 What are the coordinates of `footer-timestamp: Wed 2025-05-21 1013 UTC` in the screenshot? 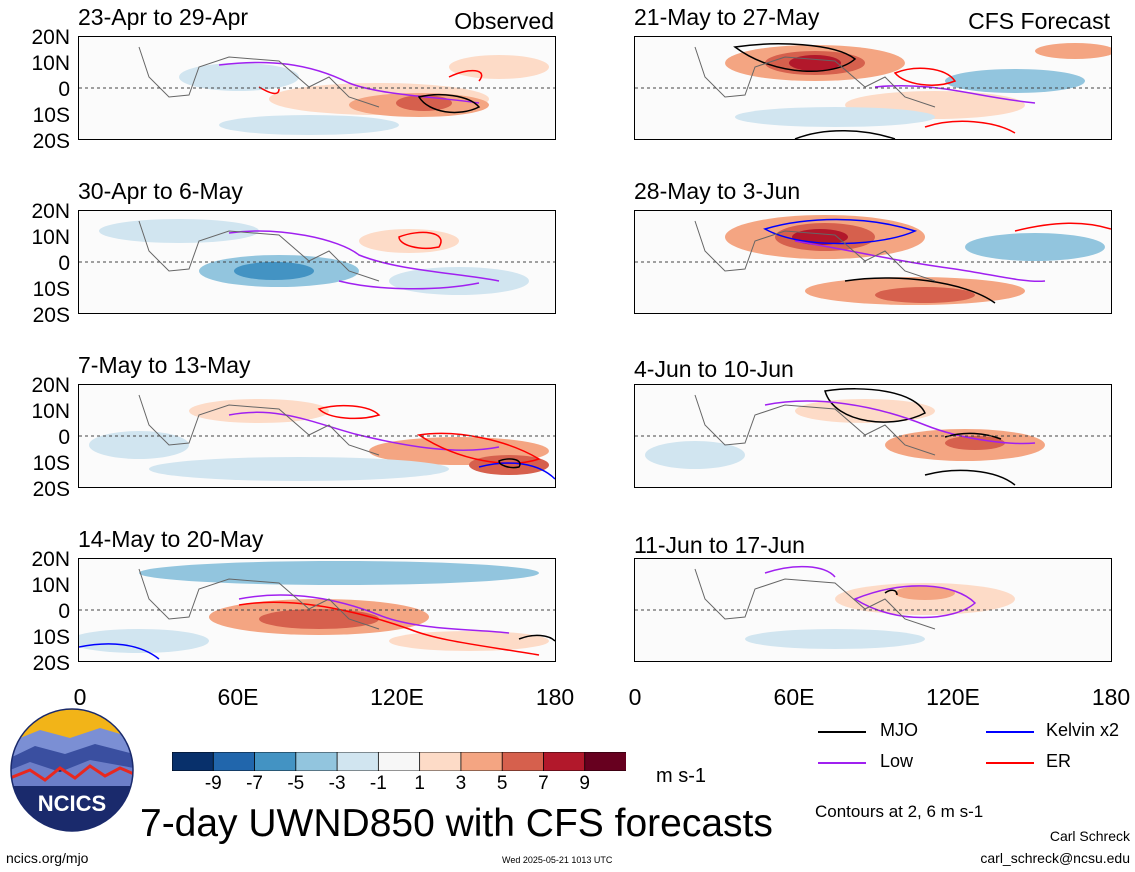 It's located at (557, 860).